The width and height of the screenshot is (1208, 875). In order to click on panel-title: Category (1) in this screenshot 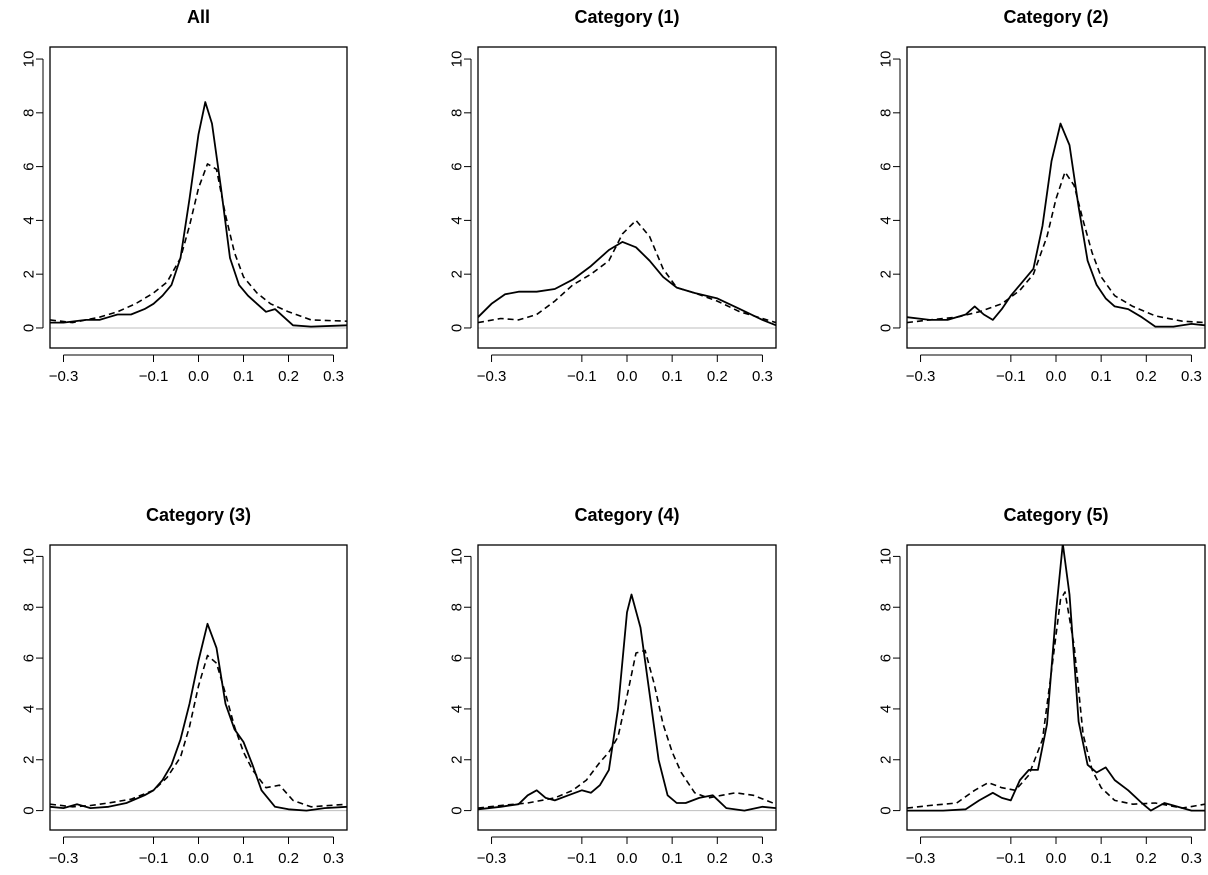, I will do `click(626, 17)`.